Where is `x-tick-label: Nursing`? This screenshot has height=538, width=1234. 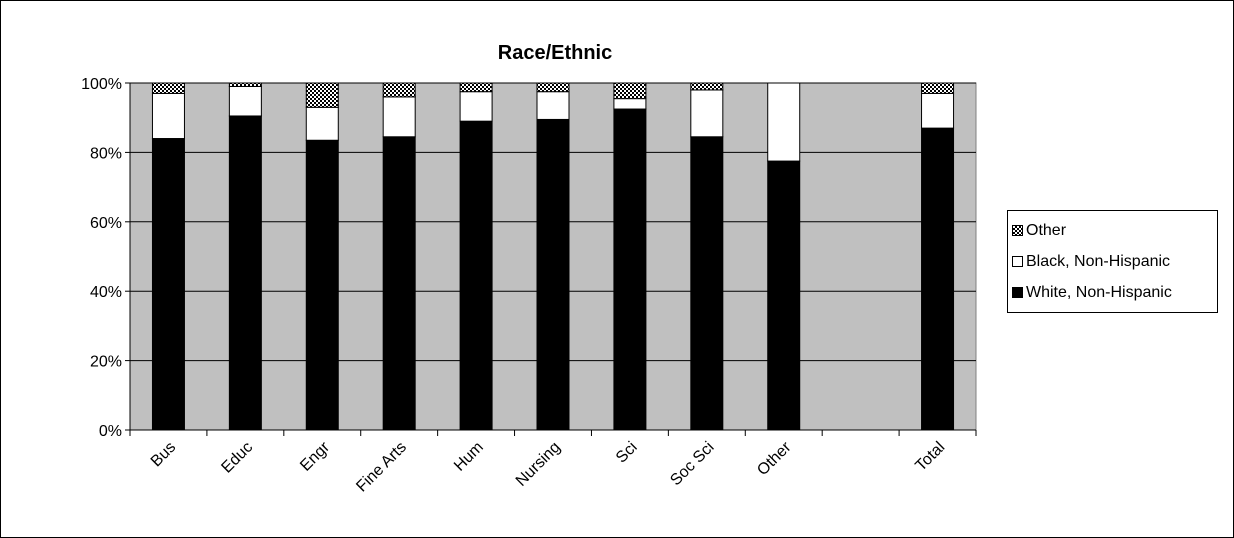 x-tick-label: Nursing is located at coordinates (538, 464).